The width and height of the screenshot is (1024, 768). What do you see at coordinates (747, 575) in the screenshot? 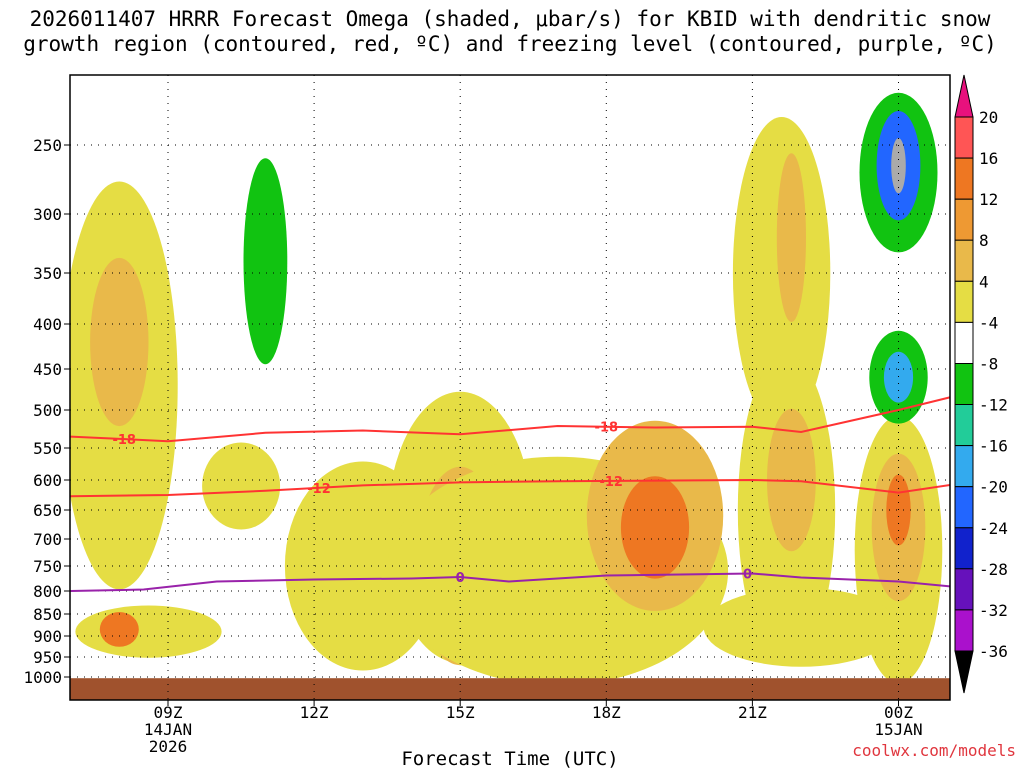
I see `contour-label-2-1: 0` at bounding box center [747, 575].